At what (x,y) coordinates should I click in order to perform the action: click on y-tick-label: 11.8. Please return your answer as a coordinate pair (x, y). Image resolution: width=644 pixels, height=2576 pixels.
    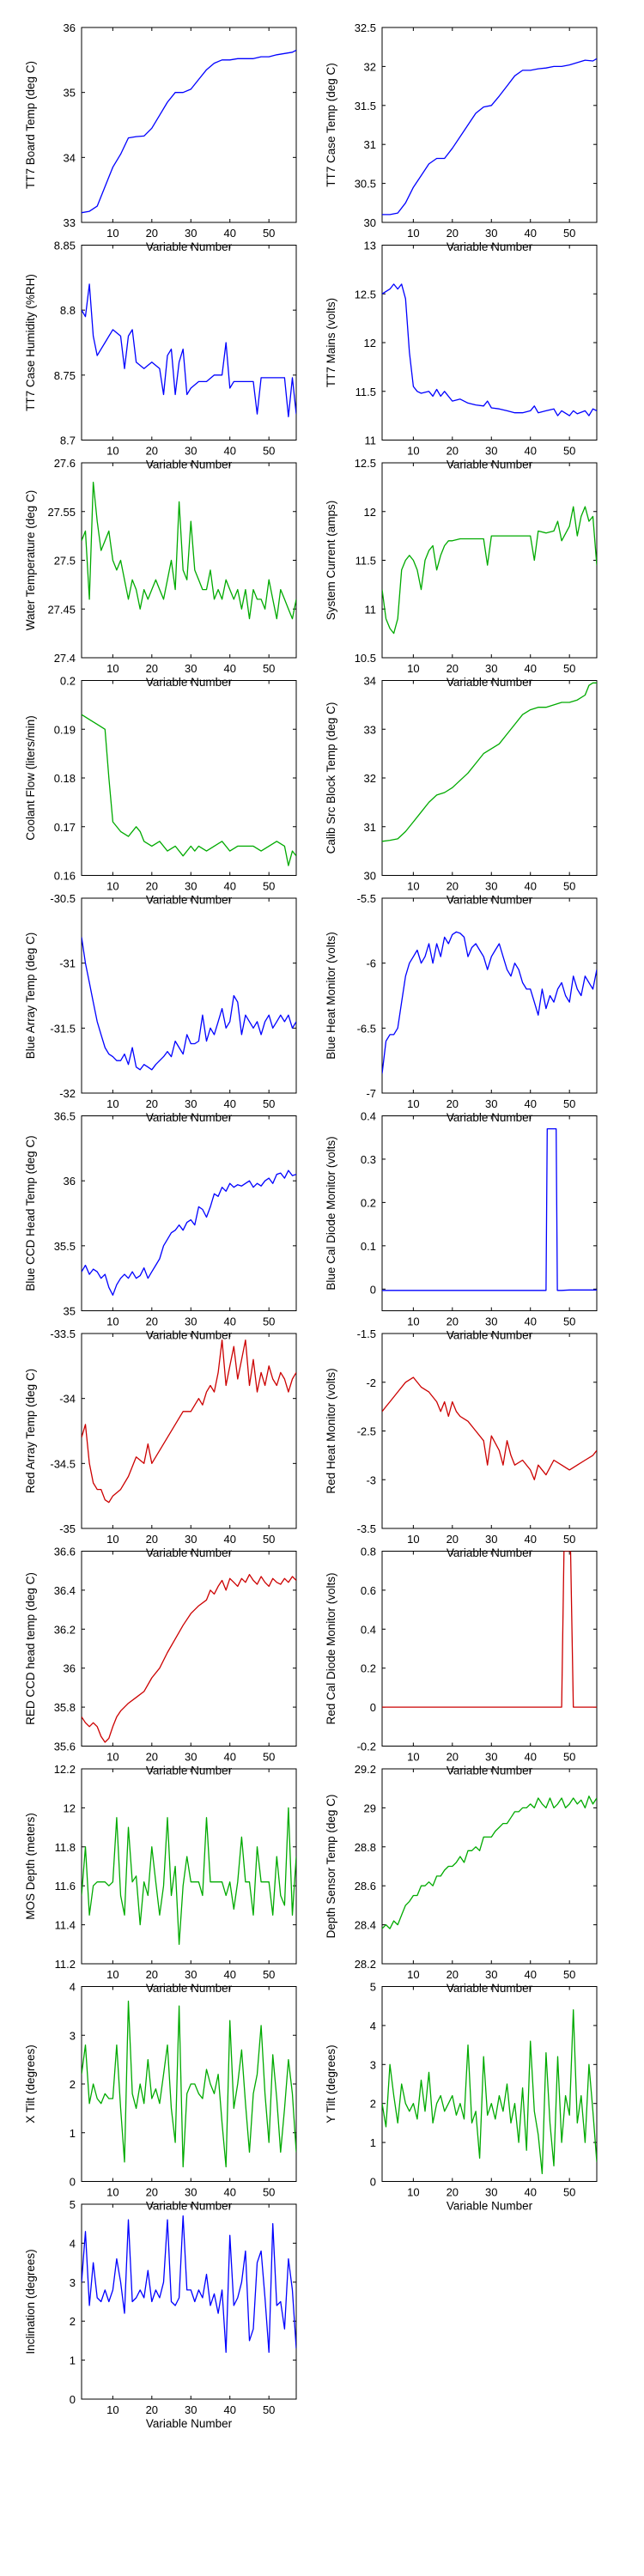
    Looking at the image, I should click on (66, 1848).